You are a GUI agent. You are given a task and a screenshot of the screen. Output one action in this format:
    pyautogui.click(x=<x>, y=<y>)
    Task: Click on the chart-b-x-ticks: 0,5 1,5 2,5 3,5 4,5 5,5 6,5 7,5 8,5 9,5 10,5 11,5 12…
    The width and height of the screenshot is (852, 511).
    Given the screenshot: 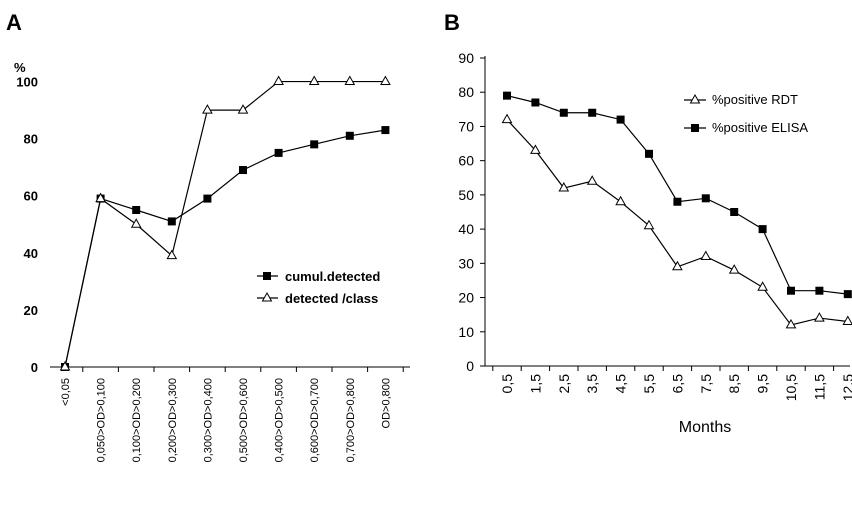 What is the action you would take?
    pyautogui.click(x=672, y=383)
    